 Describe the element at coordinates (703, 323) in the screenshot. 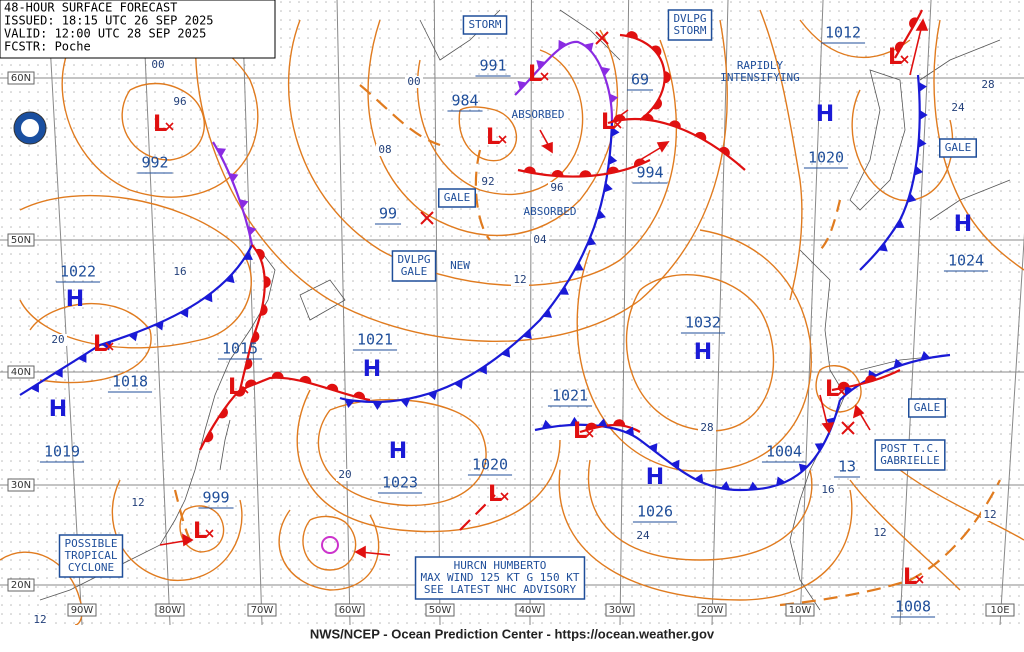

I see `pressure-label: 1032` at that location.